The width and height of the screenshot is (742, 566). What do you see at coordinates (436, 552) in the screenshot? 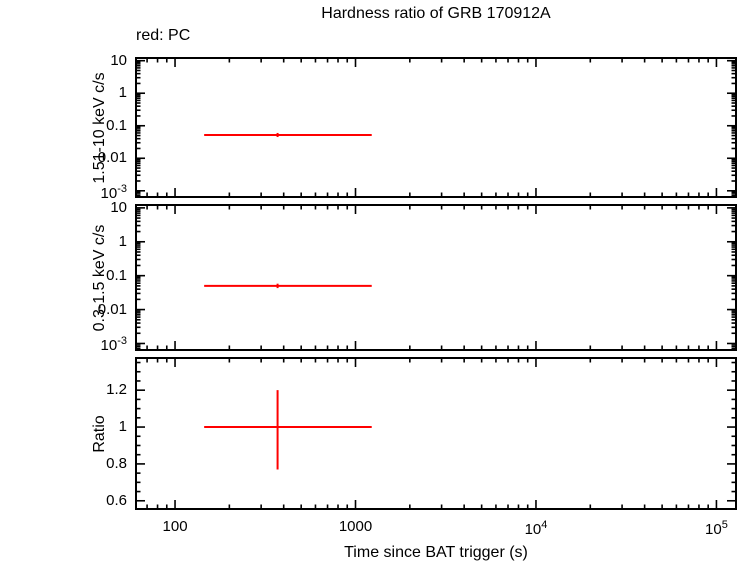
I see `x-axis-label: Time since BAT trigger (s)` at bounding box center [436, 552].